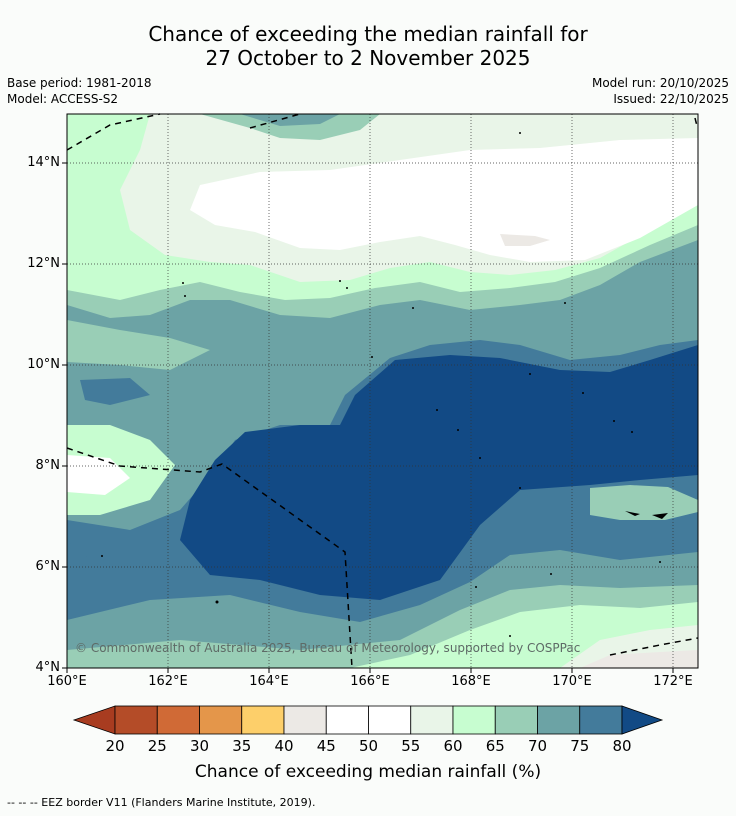 The width and height of the screenshot is (736, 816). I want to click on lon-label: 162°E, so click(168, 681).